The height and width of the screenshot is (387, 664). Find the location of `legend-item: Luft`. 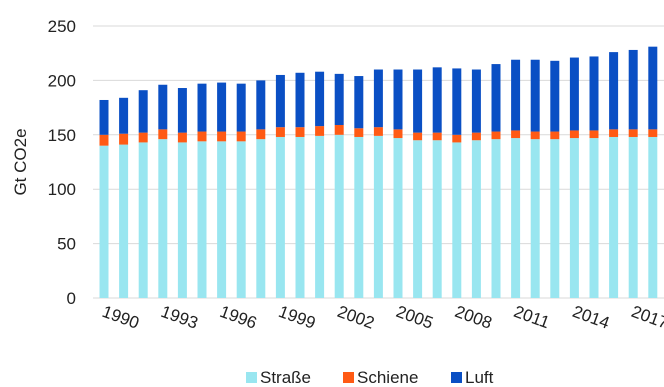

legend-item: Luft is located at coordinates (472, 377).